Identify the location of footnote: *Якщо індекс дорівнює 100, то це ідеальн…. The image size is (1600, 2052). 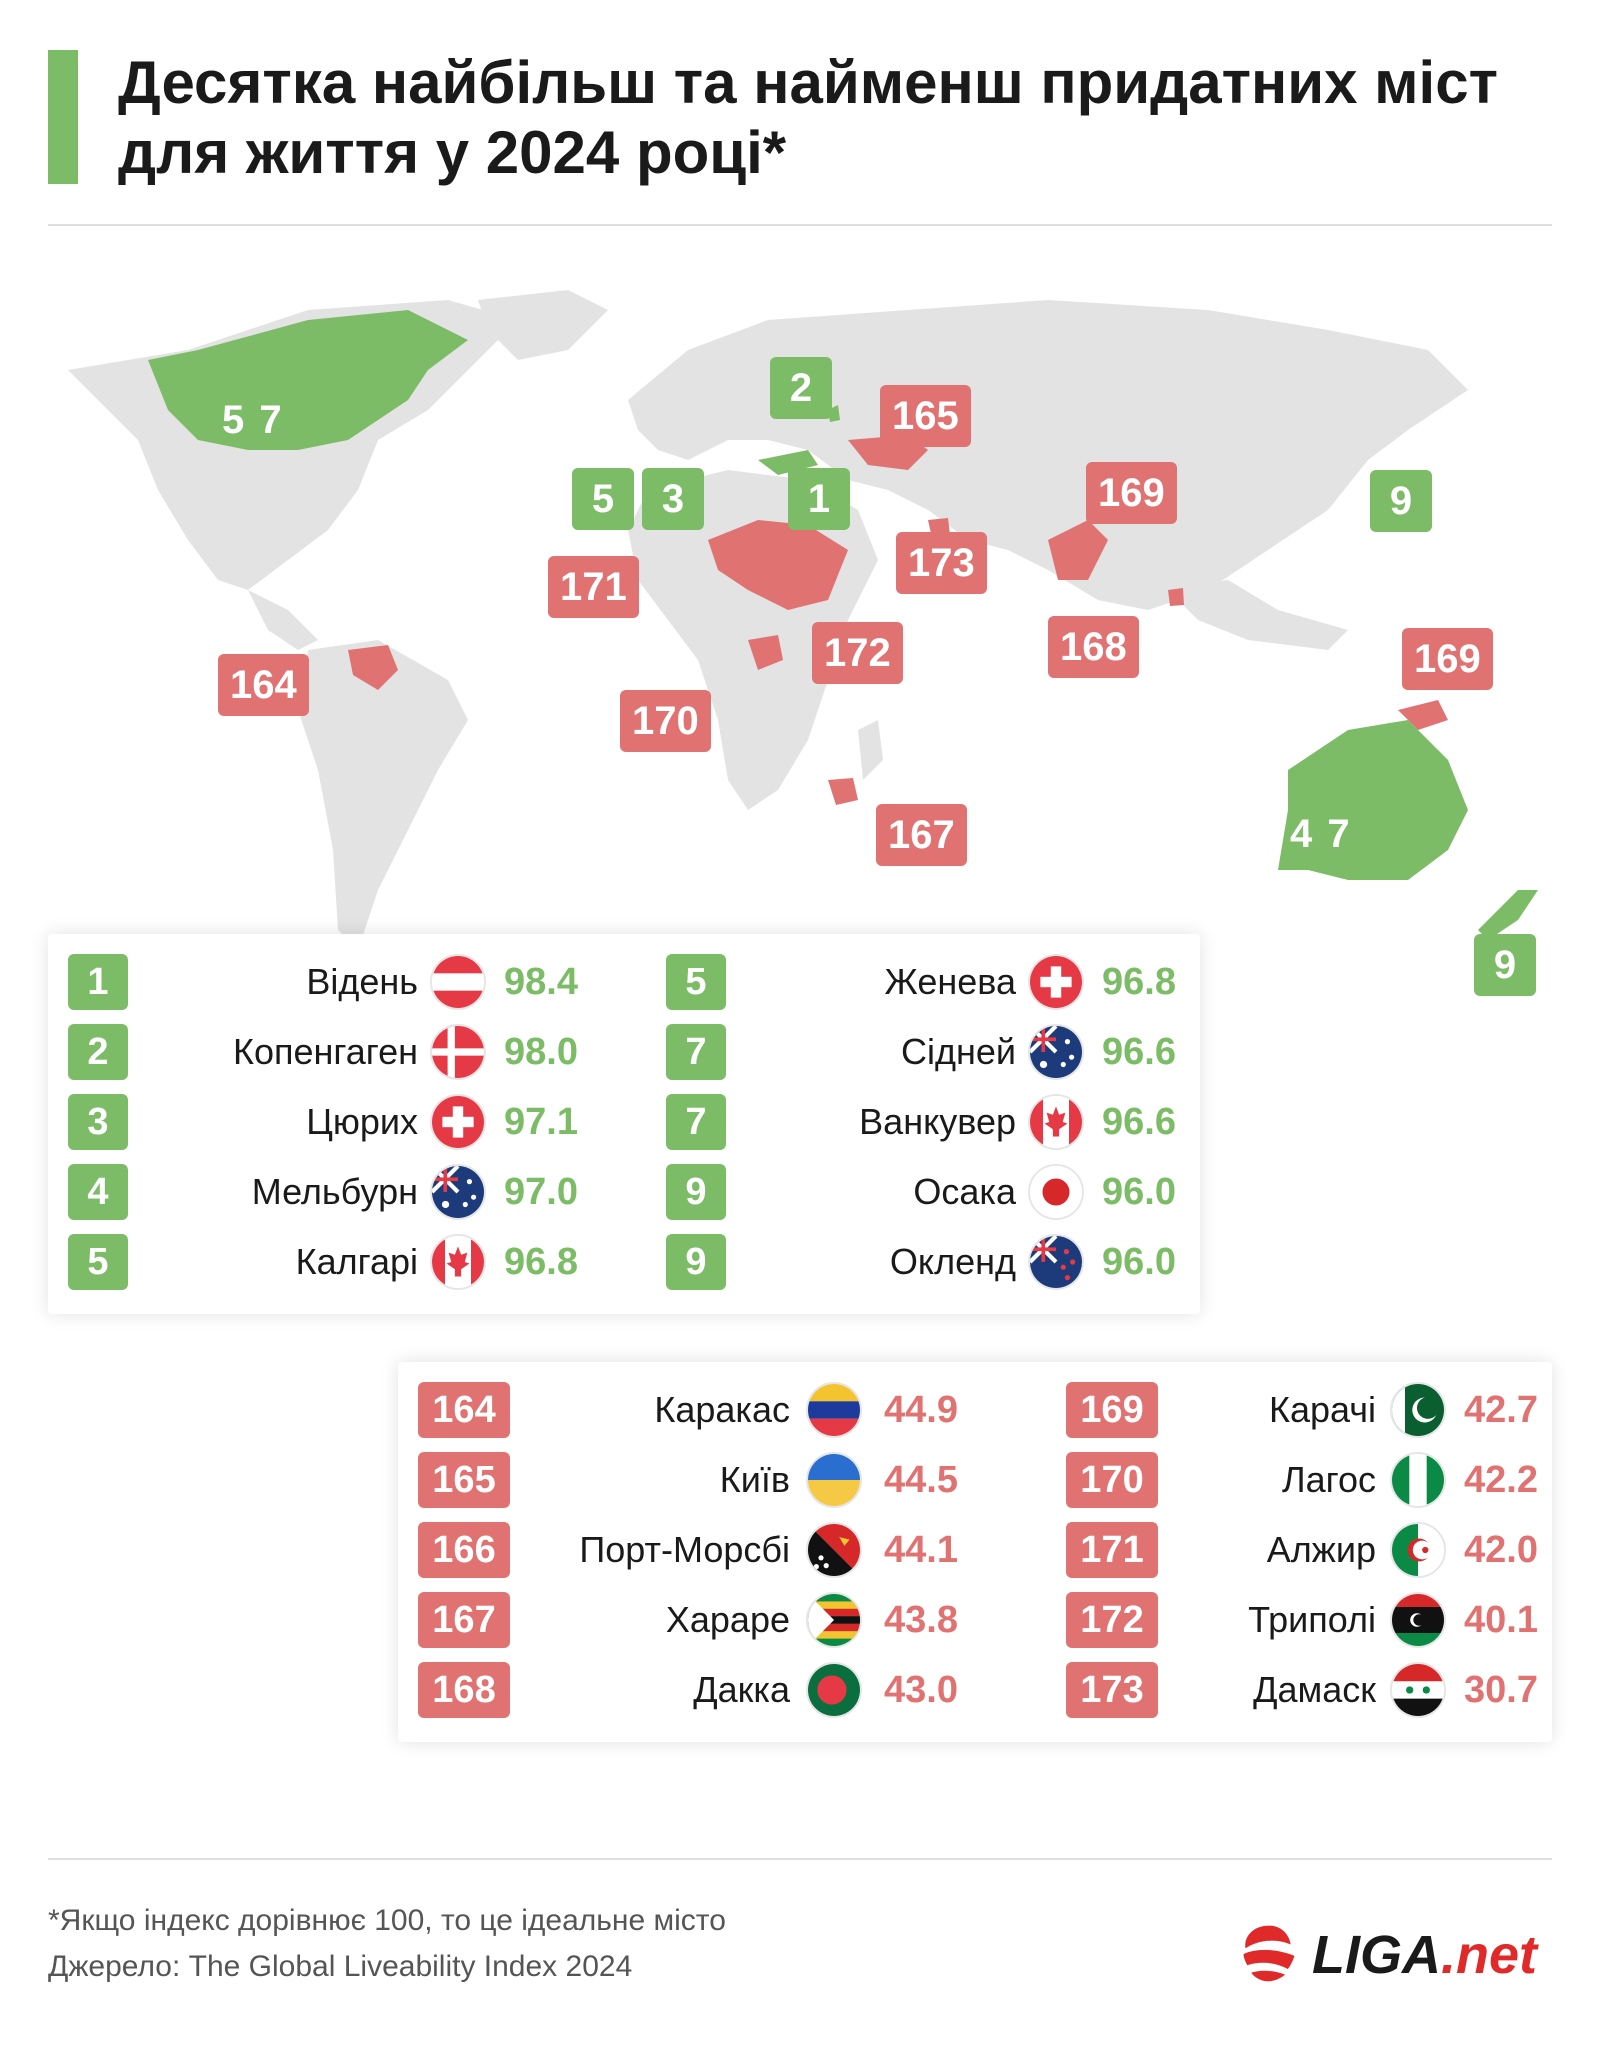
(387, 1920).